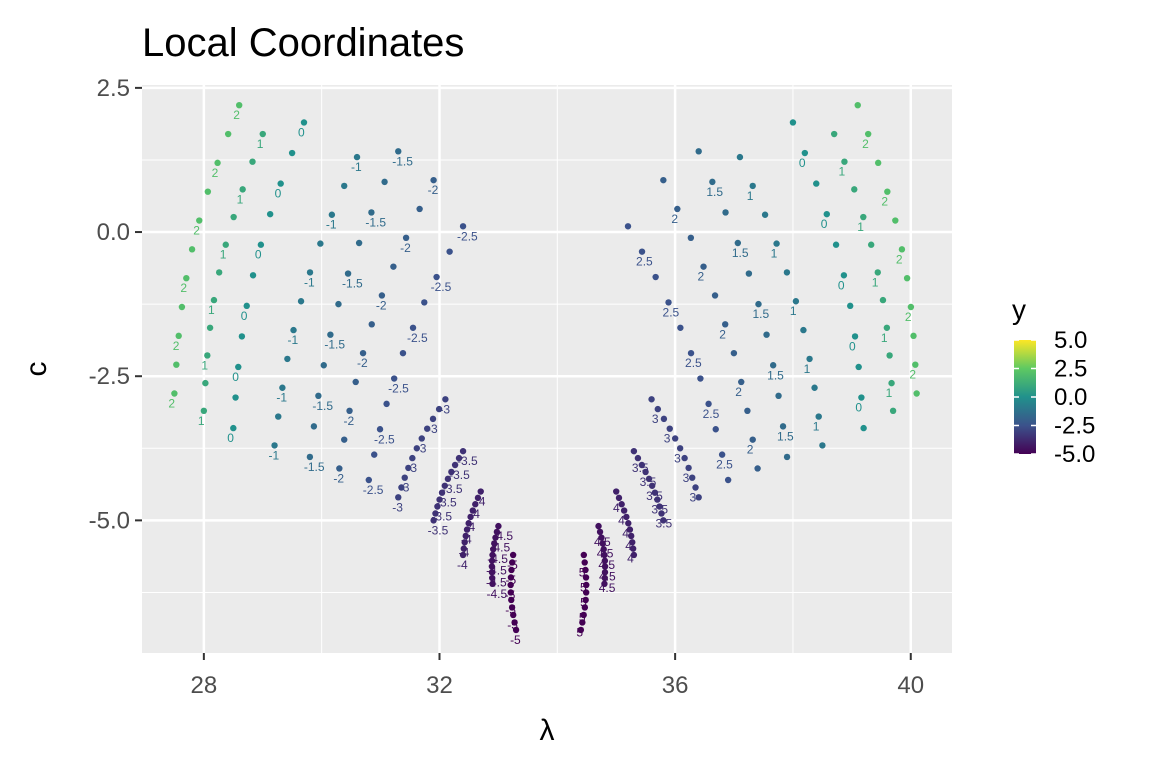 The height and width of the screenshot is (768, 1152). Describe the element at coordinates (607, 588) in the screenshot. I see `point-label: 4.5` at that location.